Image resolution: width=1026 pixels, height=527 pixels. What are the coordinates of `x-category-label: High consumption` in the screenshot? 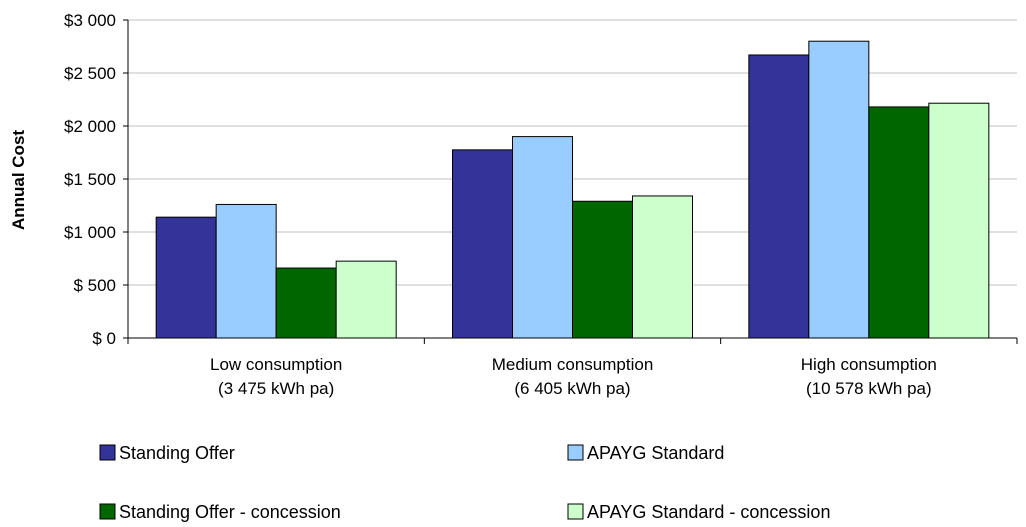 It's located at (869, 364).